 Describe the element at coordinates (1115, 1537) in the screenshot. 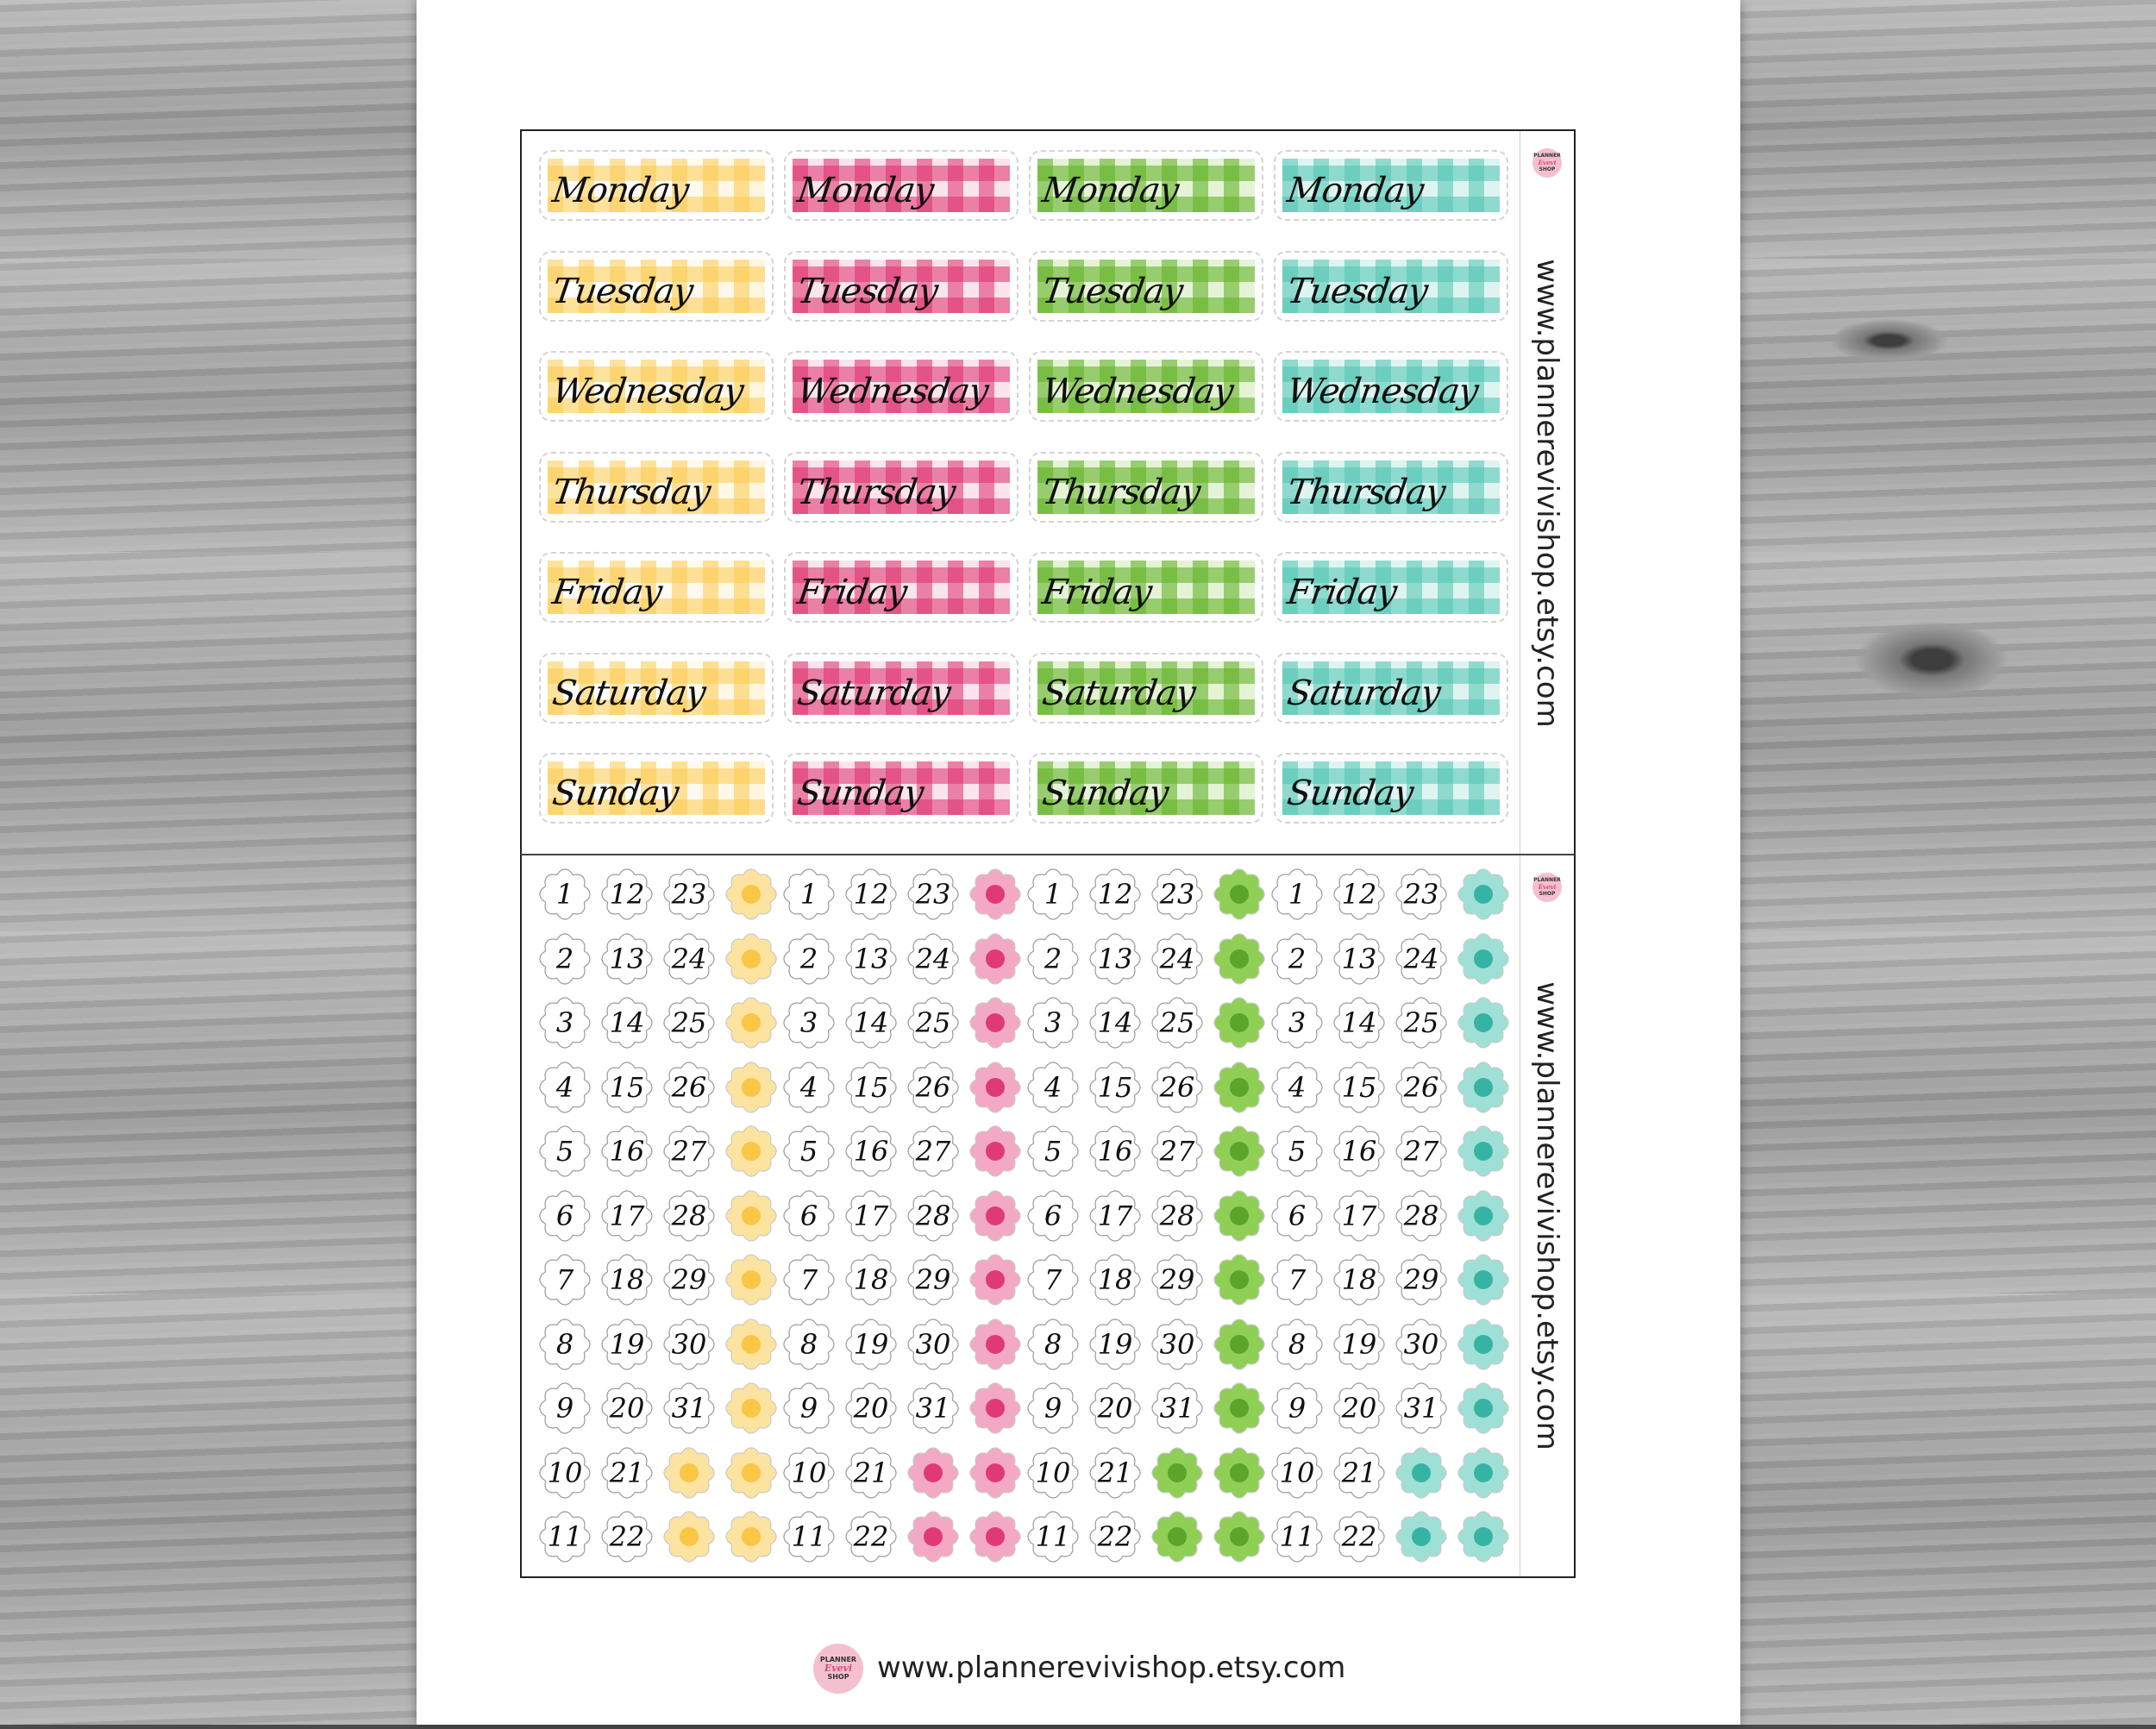

I see `date-sticker-22: 22` at that location.